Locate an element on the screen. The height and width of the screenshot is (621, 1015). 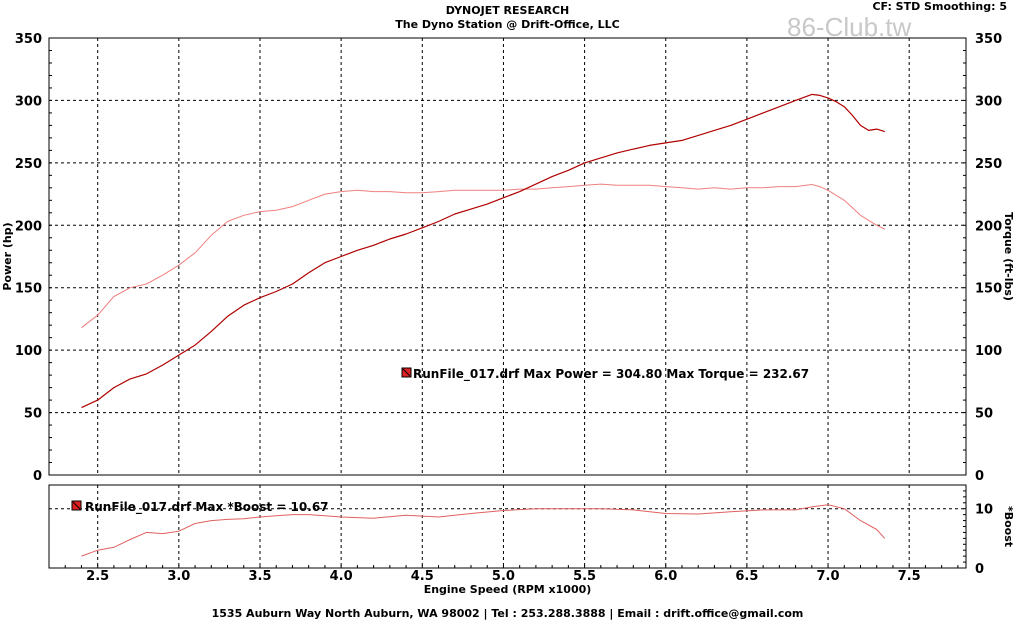
boost-y-tick-label: 10 is located at coordinates (984, 510).